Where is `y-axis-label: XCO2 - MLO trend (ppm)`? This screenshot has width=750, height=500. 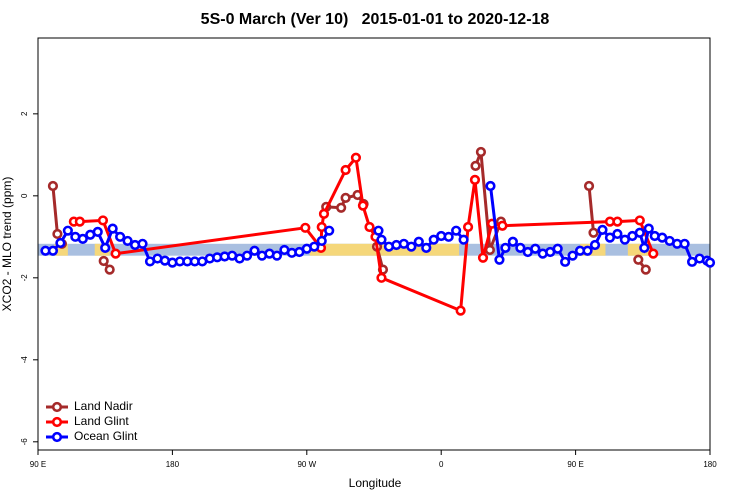
y-axis-label: XCO2 - MLO trend (ppm) is located at coordinates (7, 244).